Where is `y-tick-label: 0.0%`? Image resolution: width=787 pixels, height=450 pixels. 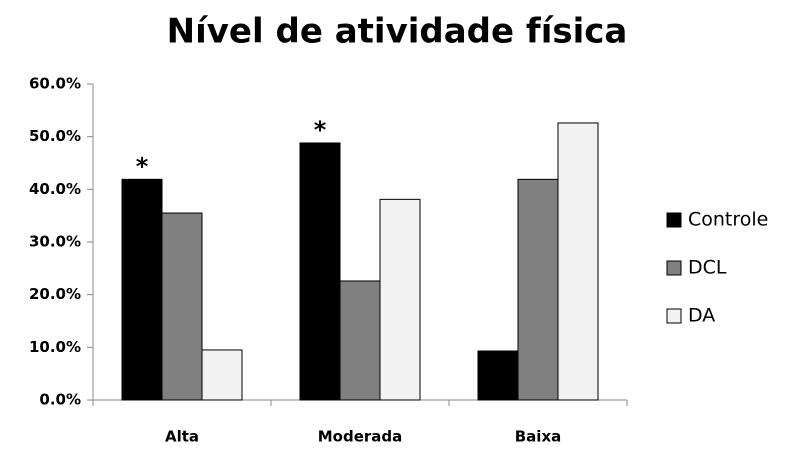
y-tick-label: 0.0% is located at coordinates (60, 400).